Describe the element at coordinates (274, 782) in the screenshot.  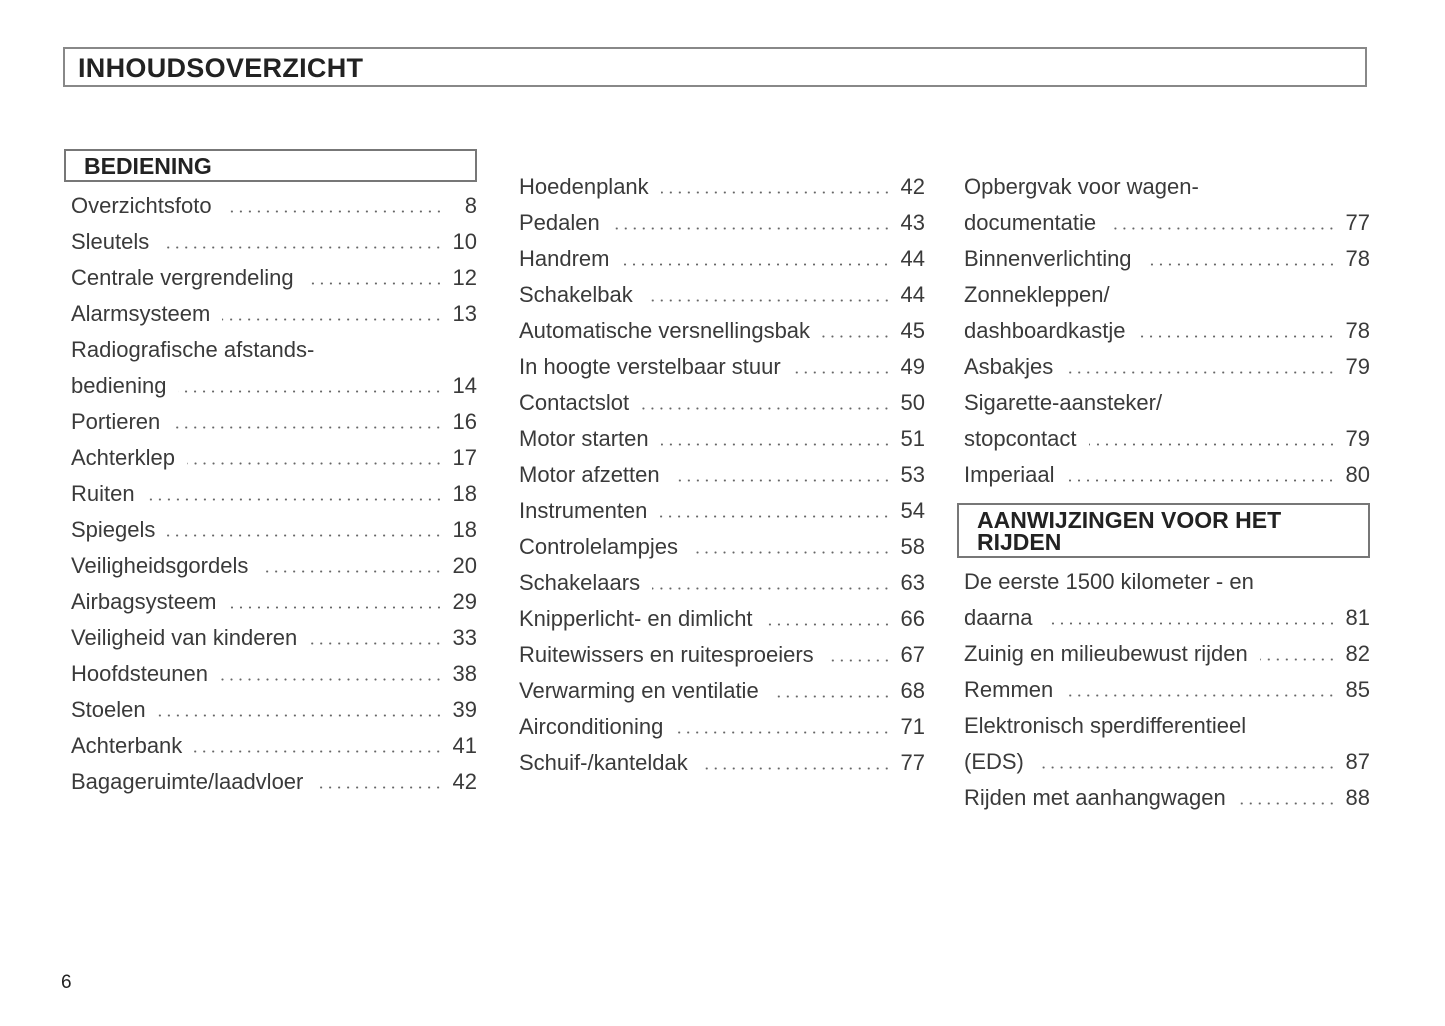
I see `toc-entry-row: Bagageruimte/laadvloer 42` at that location.